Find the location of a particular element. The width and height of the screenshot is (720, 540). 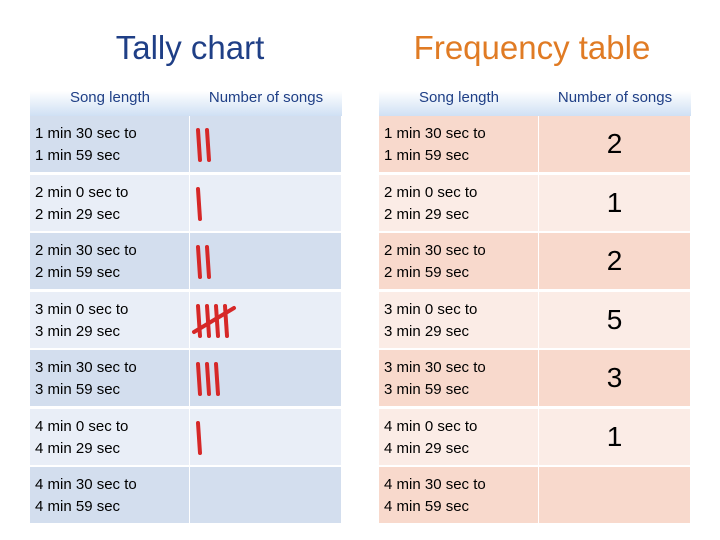

tally-song-length-cell: 4 min 30 sec to 4 min 59 sec is located at coordinates (110, 495).